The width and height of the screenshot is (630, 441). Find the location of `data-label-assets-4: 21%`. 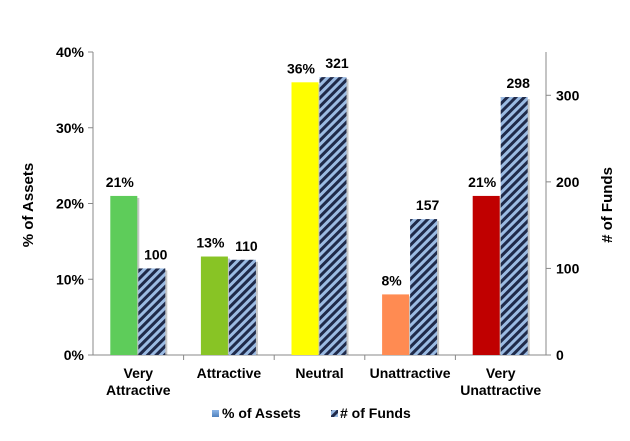

data-label-assets-4: 21% is located at coordinates (482, 182).